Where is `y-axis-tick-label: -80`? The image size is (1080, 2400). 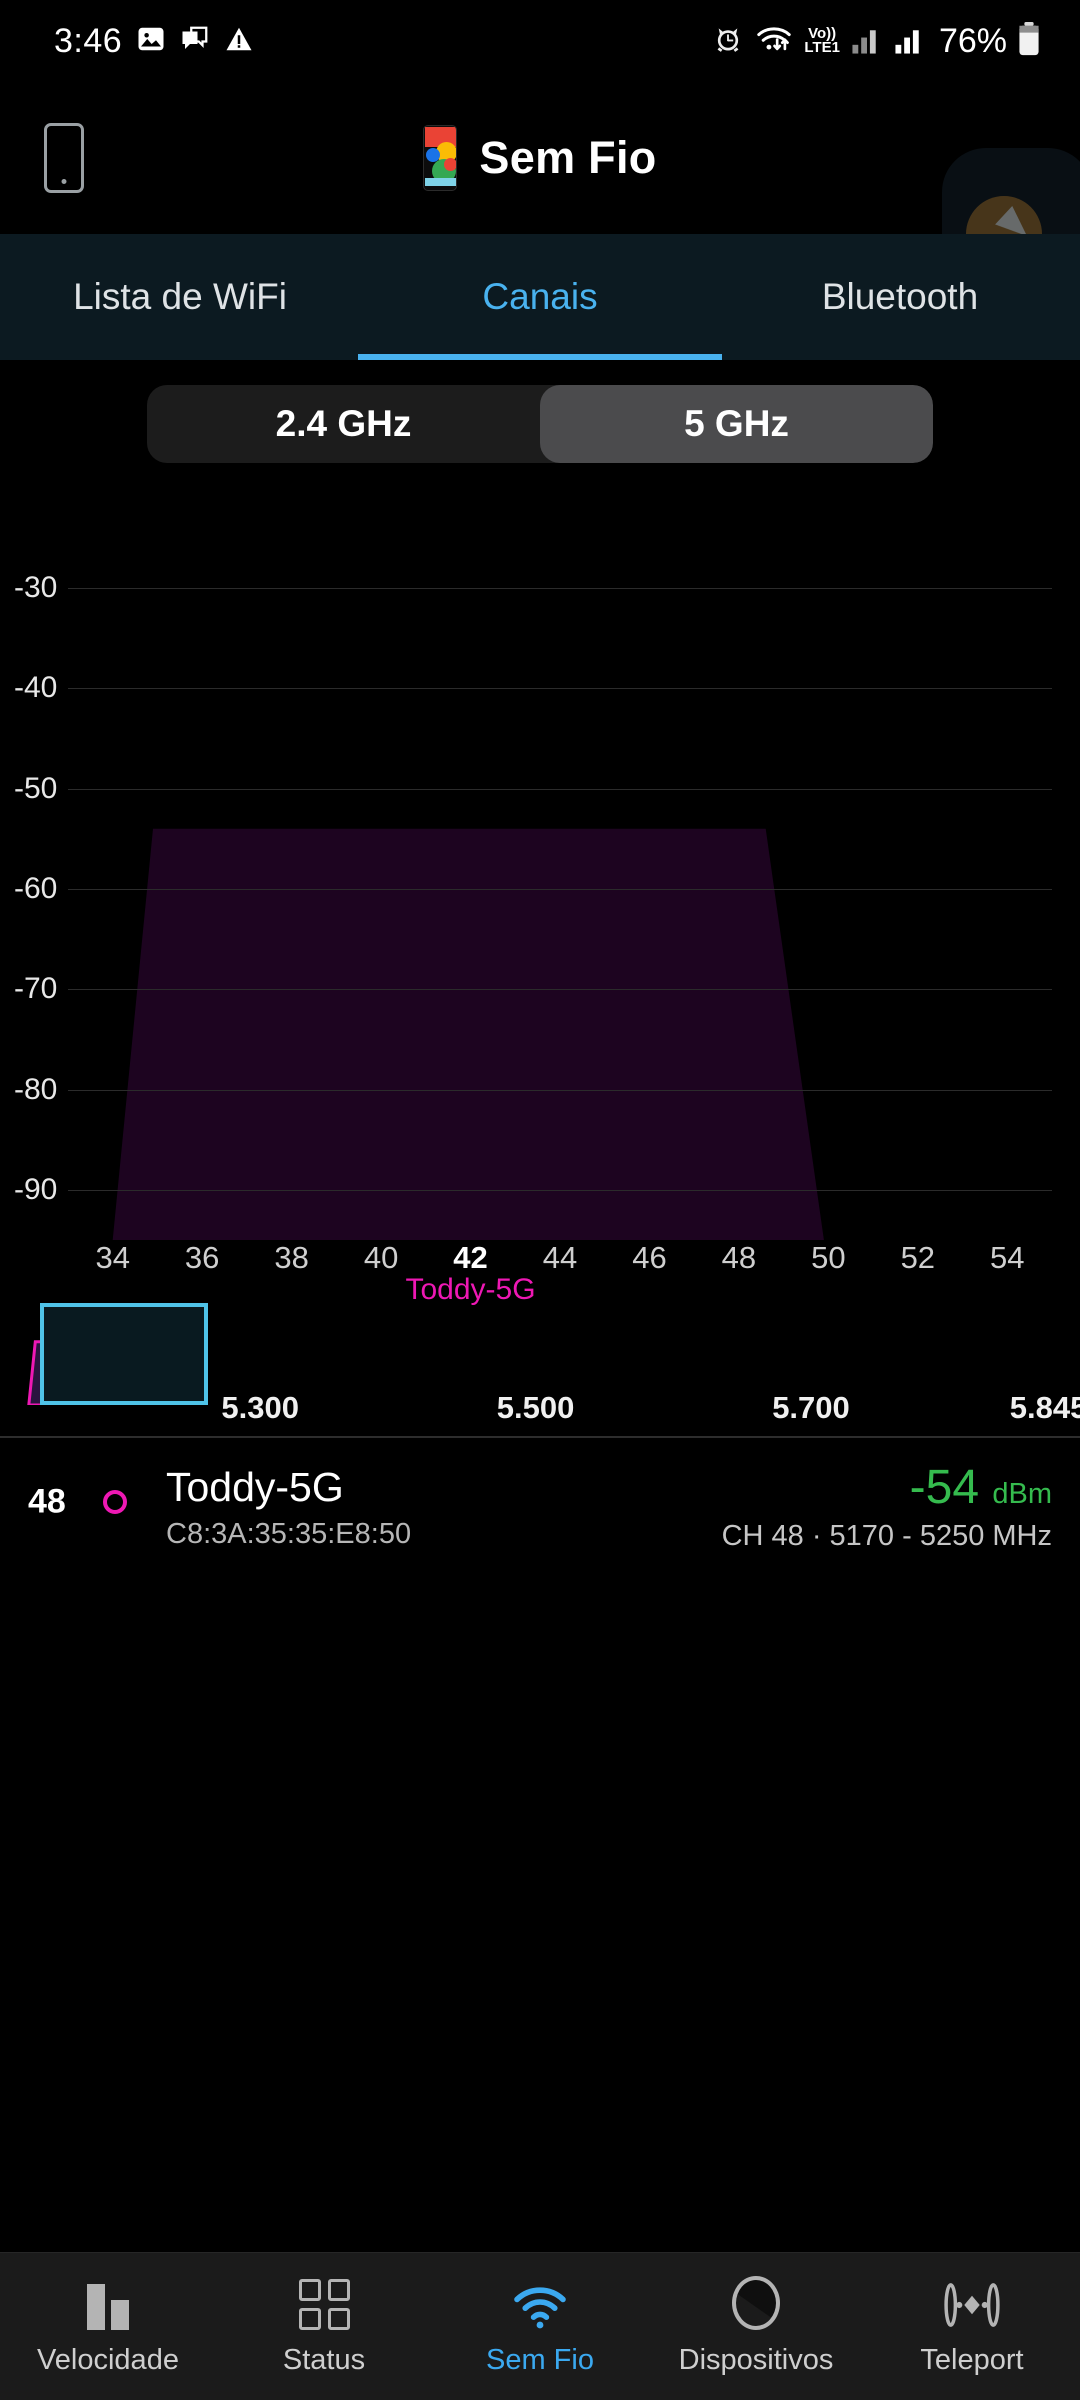 y-axis-tick-label: -80 is located at coordinates (36, 1089).